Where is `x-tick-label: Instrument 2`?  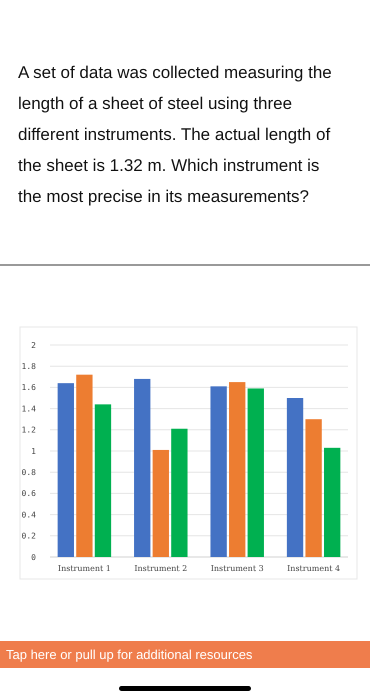 x-tick-label: Instrument 2 is located at coordinates (161, 568).